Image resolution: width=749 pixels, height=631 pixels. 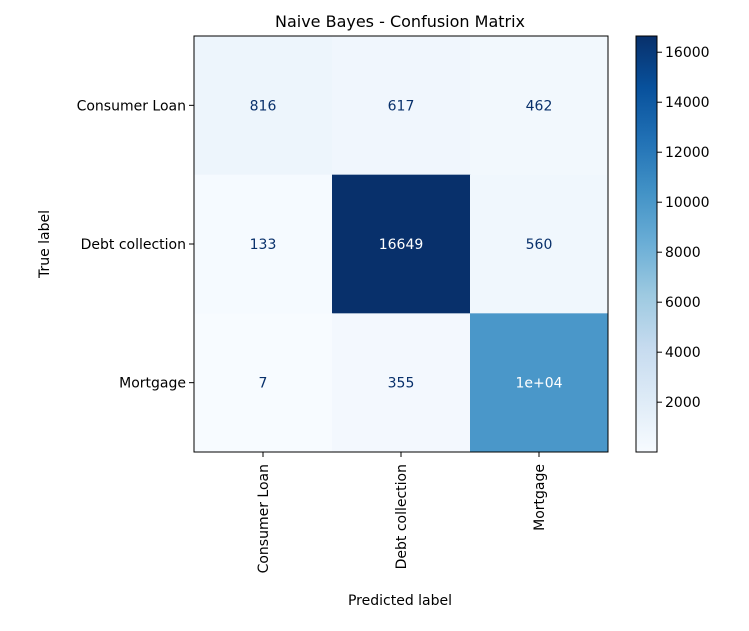 What do you see at coordinates (264, 518) in the screenshot?
I see `x-tick-label: Consumer Loan` at bounding box center [264, 518].